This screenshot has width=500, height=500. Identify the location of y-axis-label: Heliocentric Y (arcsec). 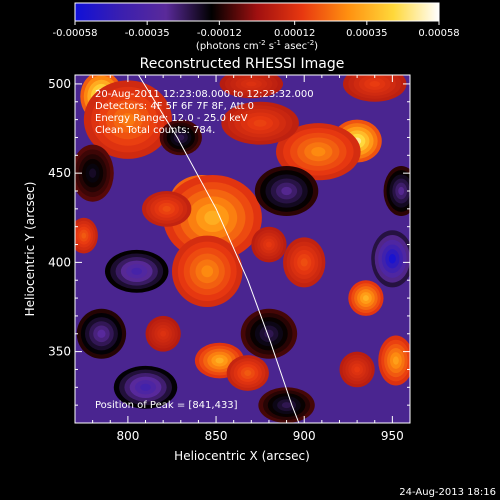
(30, 249).